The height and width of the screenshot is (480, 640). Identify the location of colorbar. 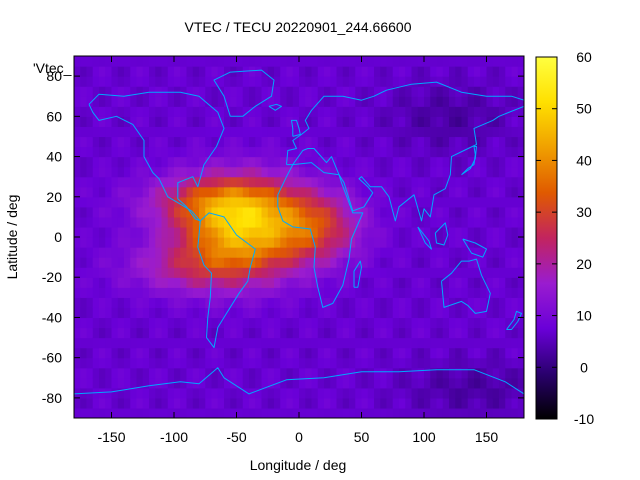
(546, 238).